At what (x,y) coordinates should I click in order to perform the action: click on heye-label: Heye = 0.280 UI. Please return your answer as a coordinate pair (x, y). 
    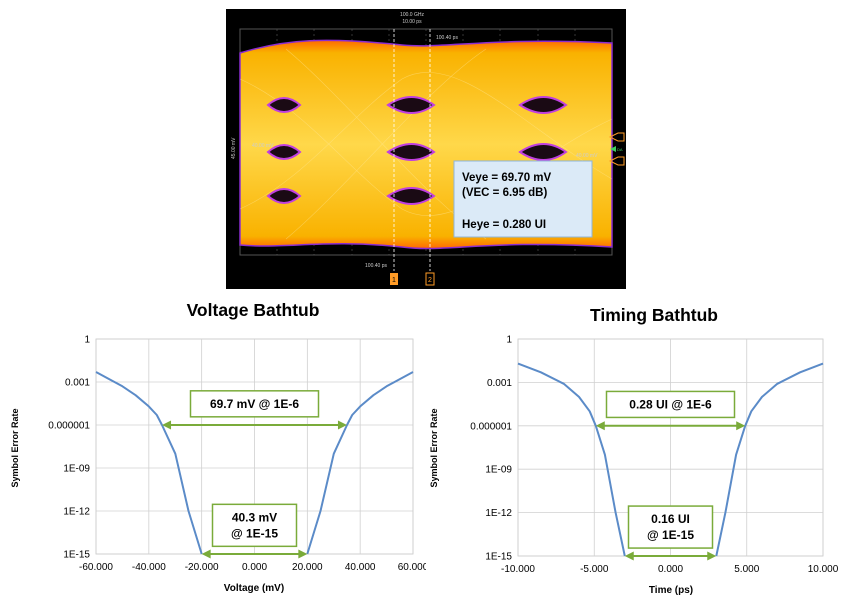
    Looking at the image, I should click on (504, 225).